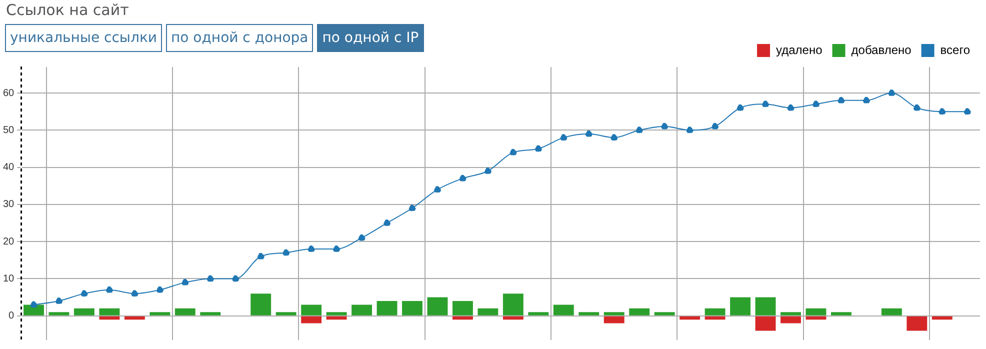  What do you see at coordinates (240, 38) in the screenshot?
I see `text: по одной с донора` at bounding box center [240, 38].